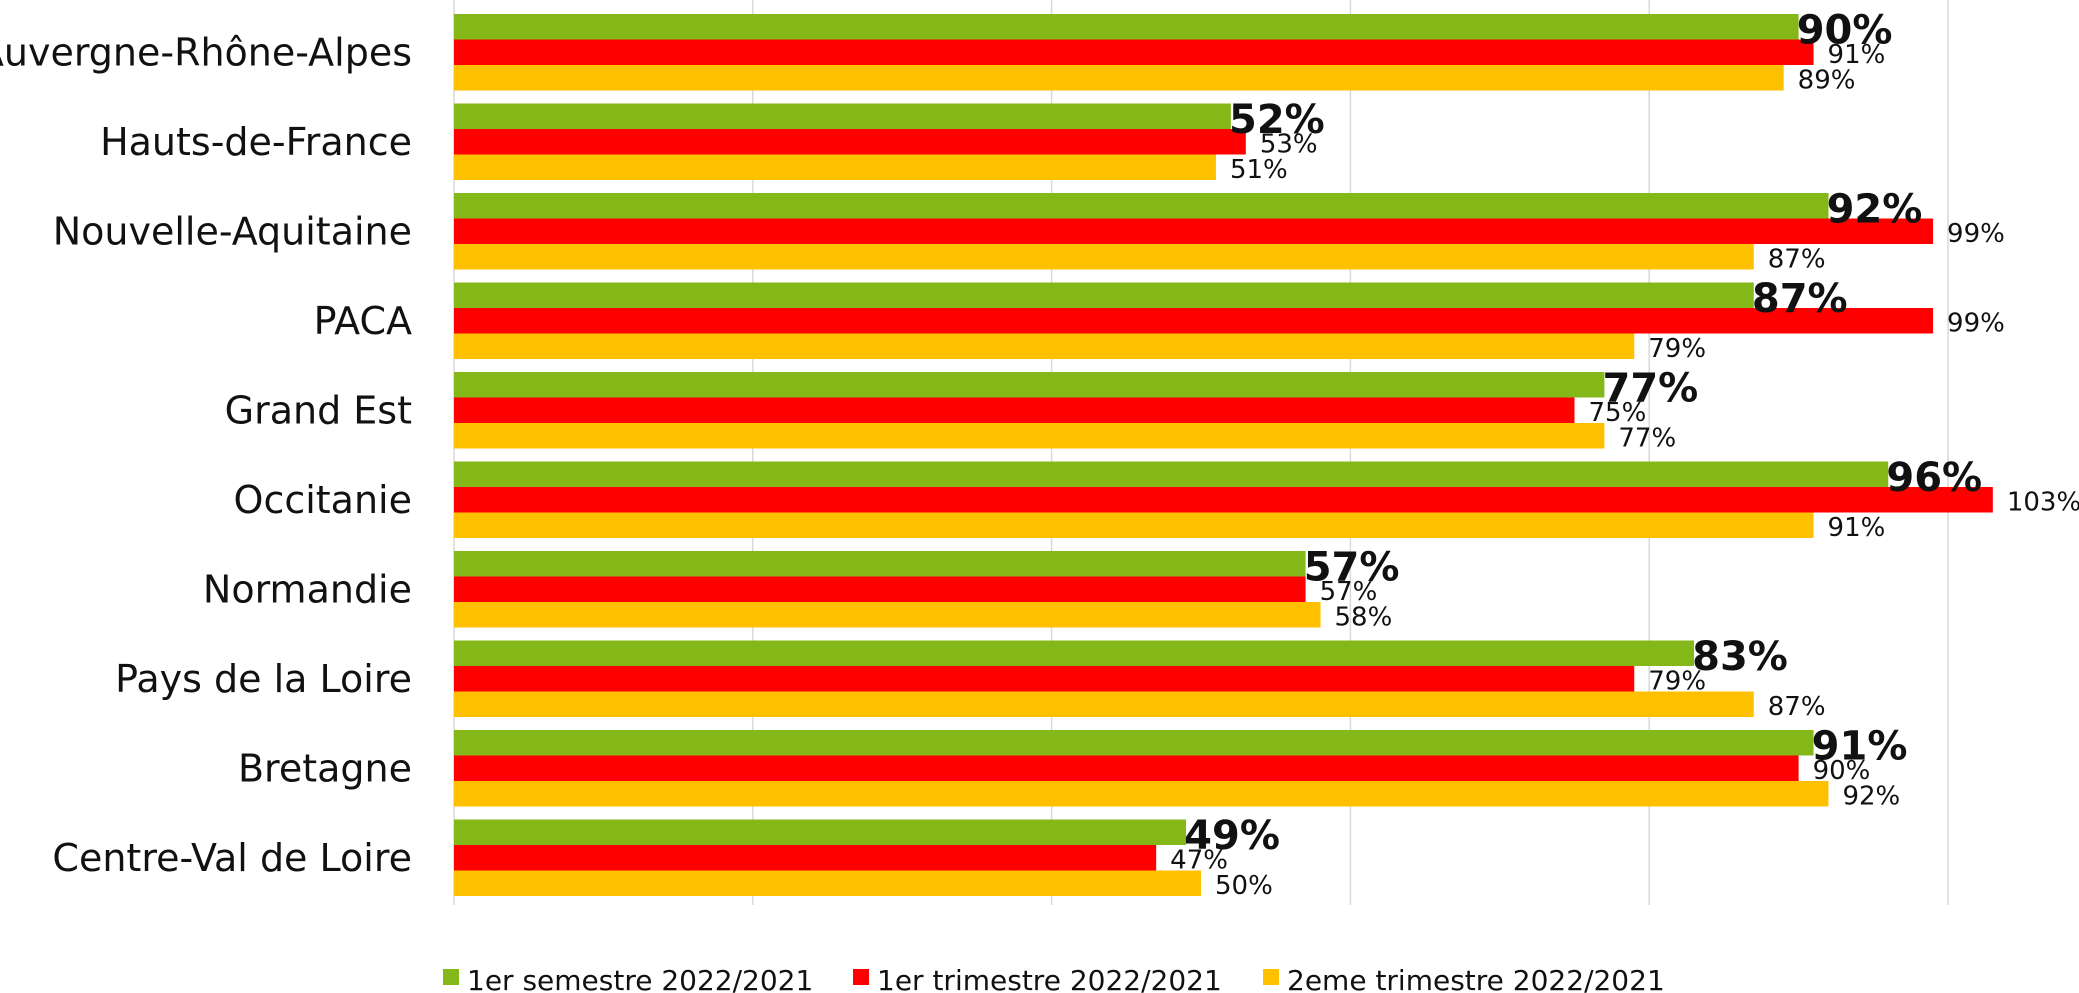 The image size is (2079, 993). Describe the element at coordinates (805, 858) in the screenshot. I see `bar-1er-trimestre-2022-2021-centre-val-de-loire` at that location.